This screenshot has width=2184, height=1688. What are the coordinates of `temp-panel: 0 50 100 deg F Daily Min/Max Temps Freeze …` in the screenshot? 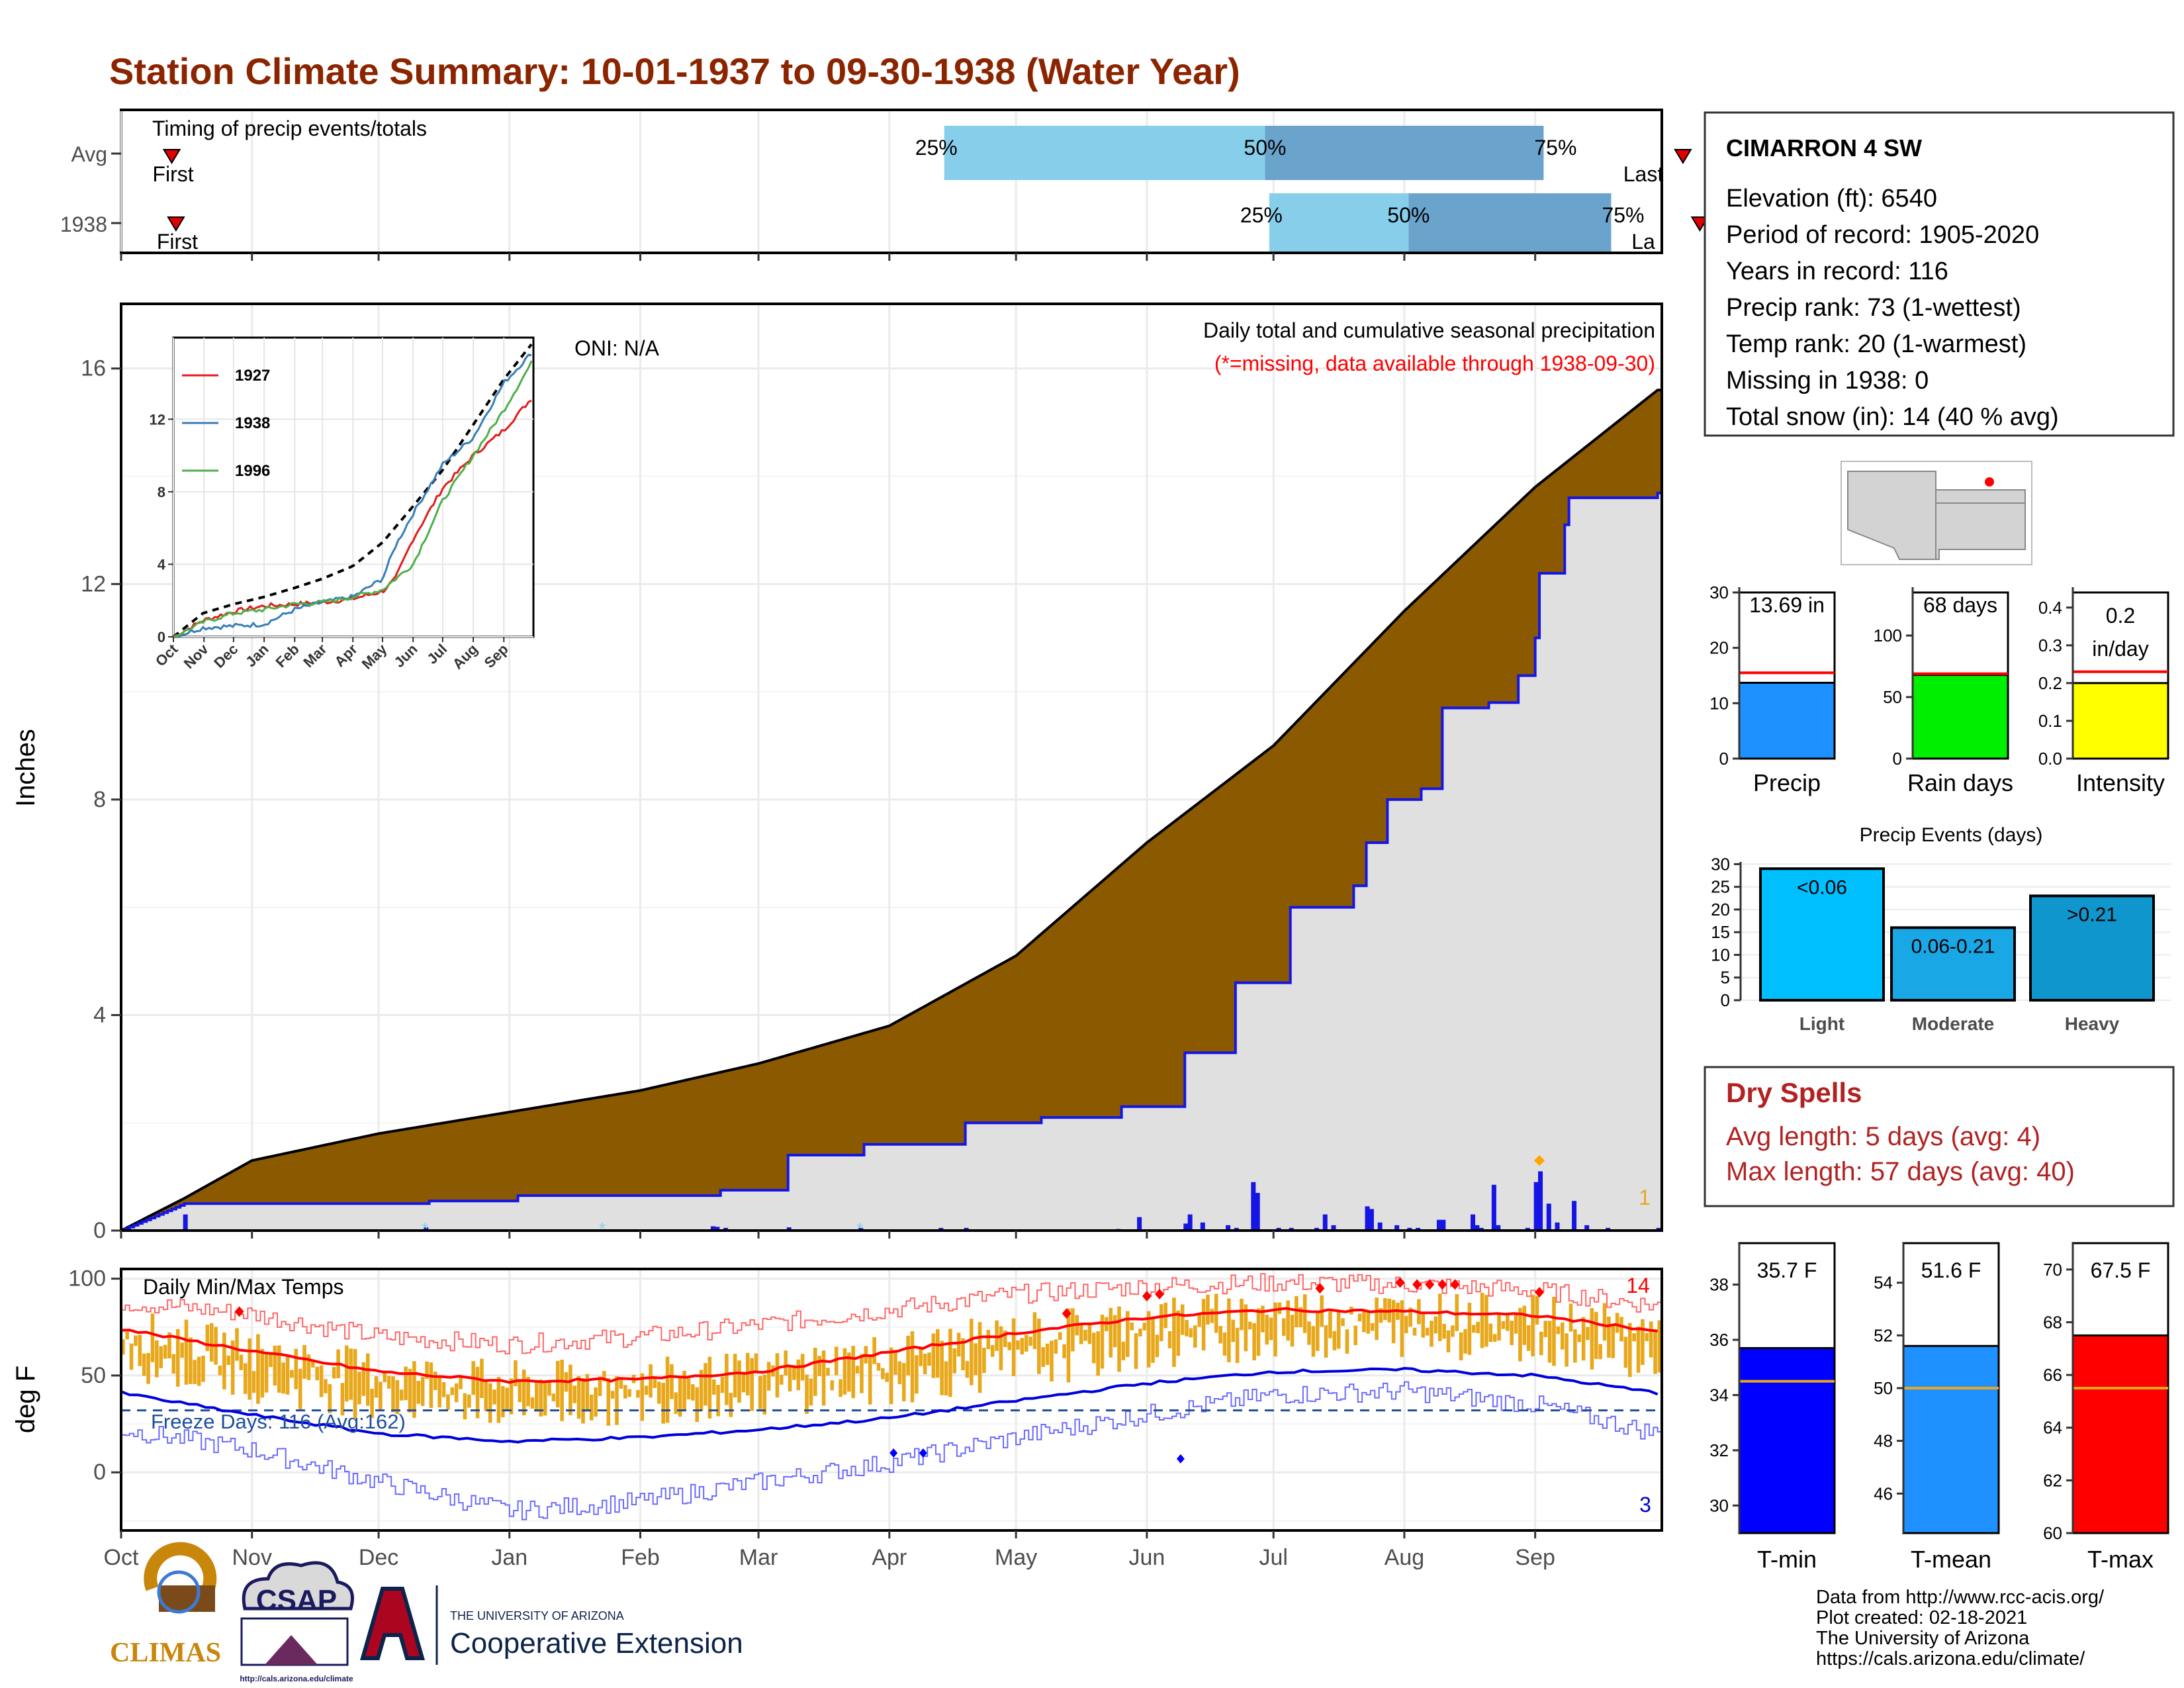 It's located at (837, 1399).